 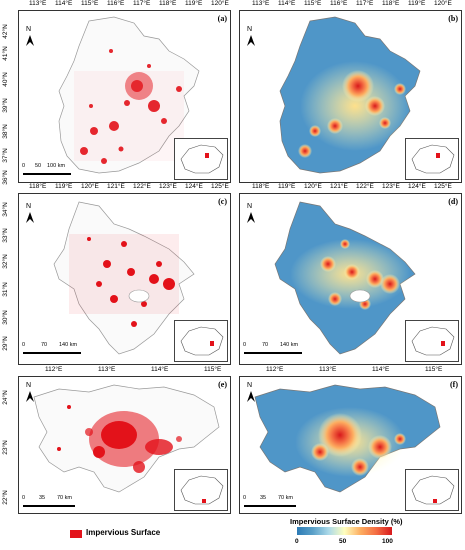 What do you see at coordinates (222, 201) in the screenshot?
I see `panel-label: (c)` at bounding box center [222, 201].